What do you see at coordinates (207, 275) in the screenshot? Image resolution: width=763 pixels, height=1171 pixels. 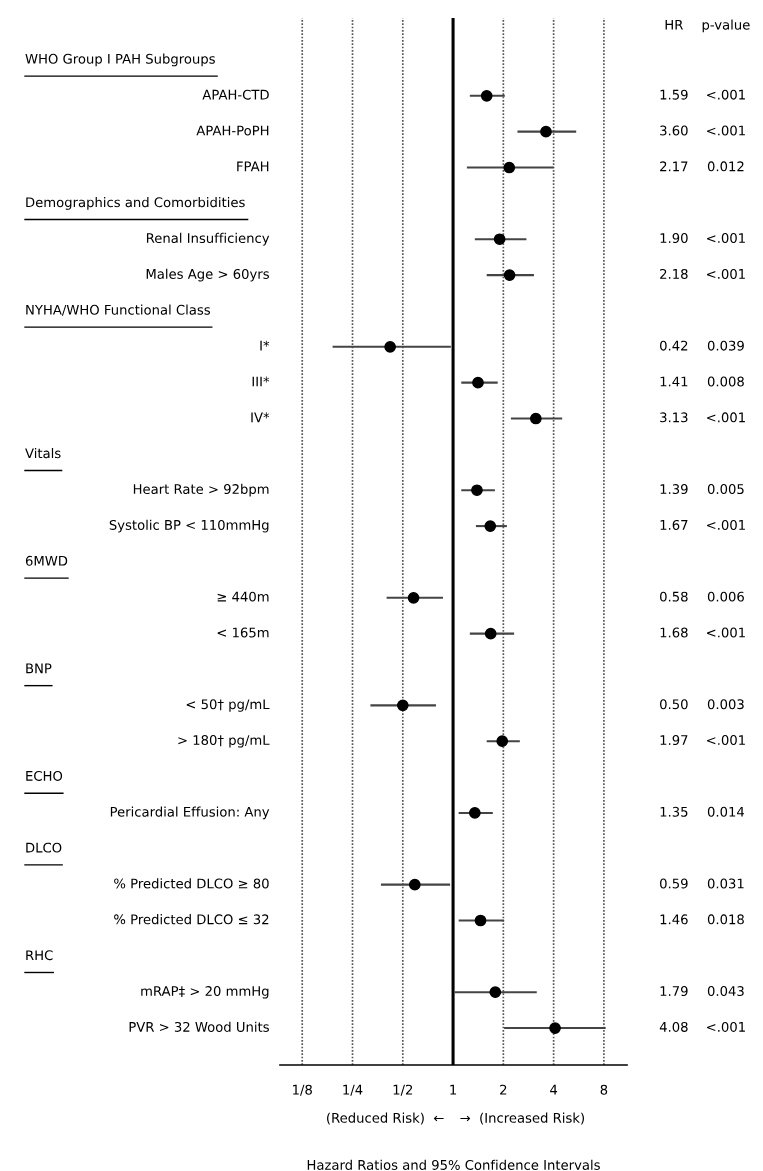 I see `y-tick-label: Males Age > 60yrs` at bounding box center [207, 275].